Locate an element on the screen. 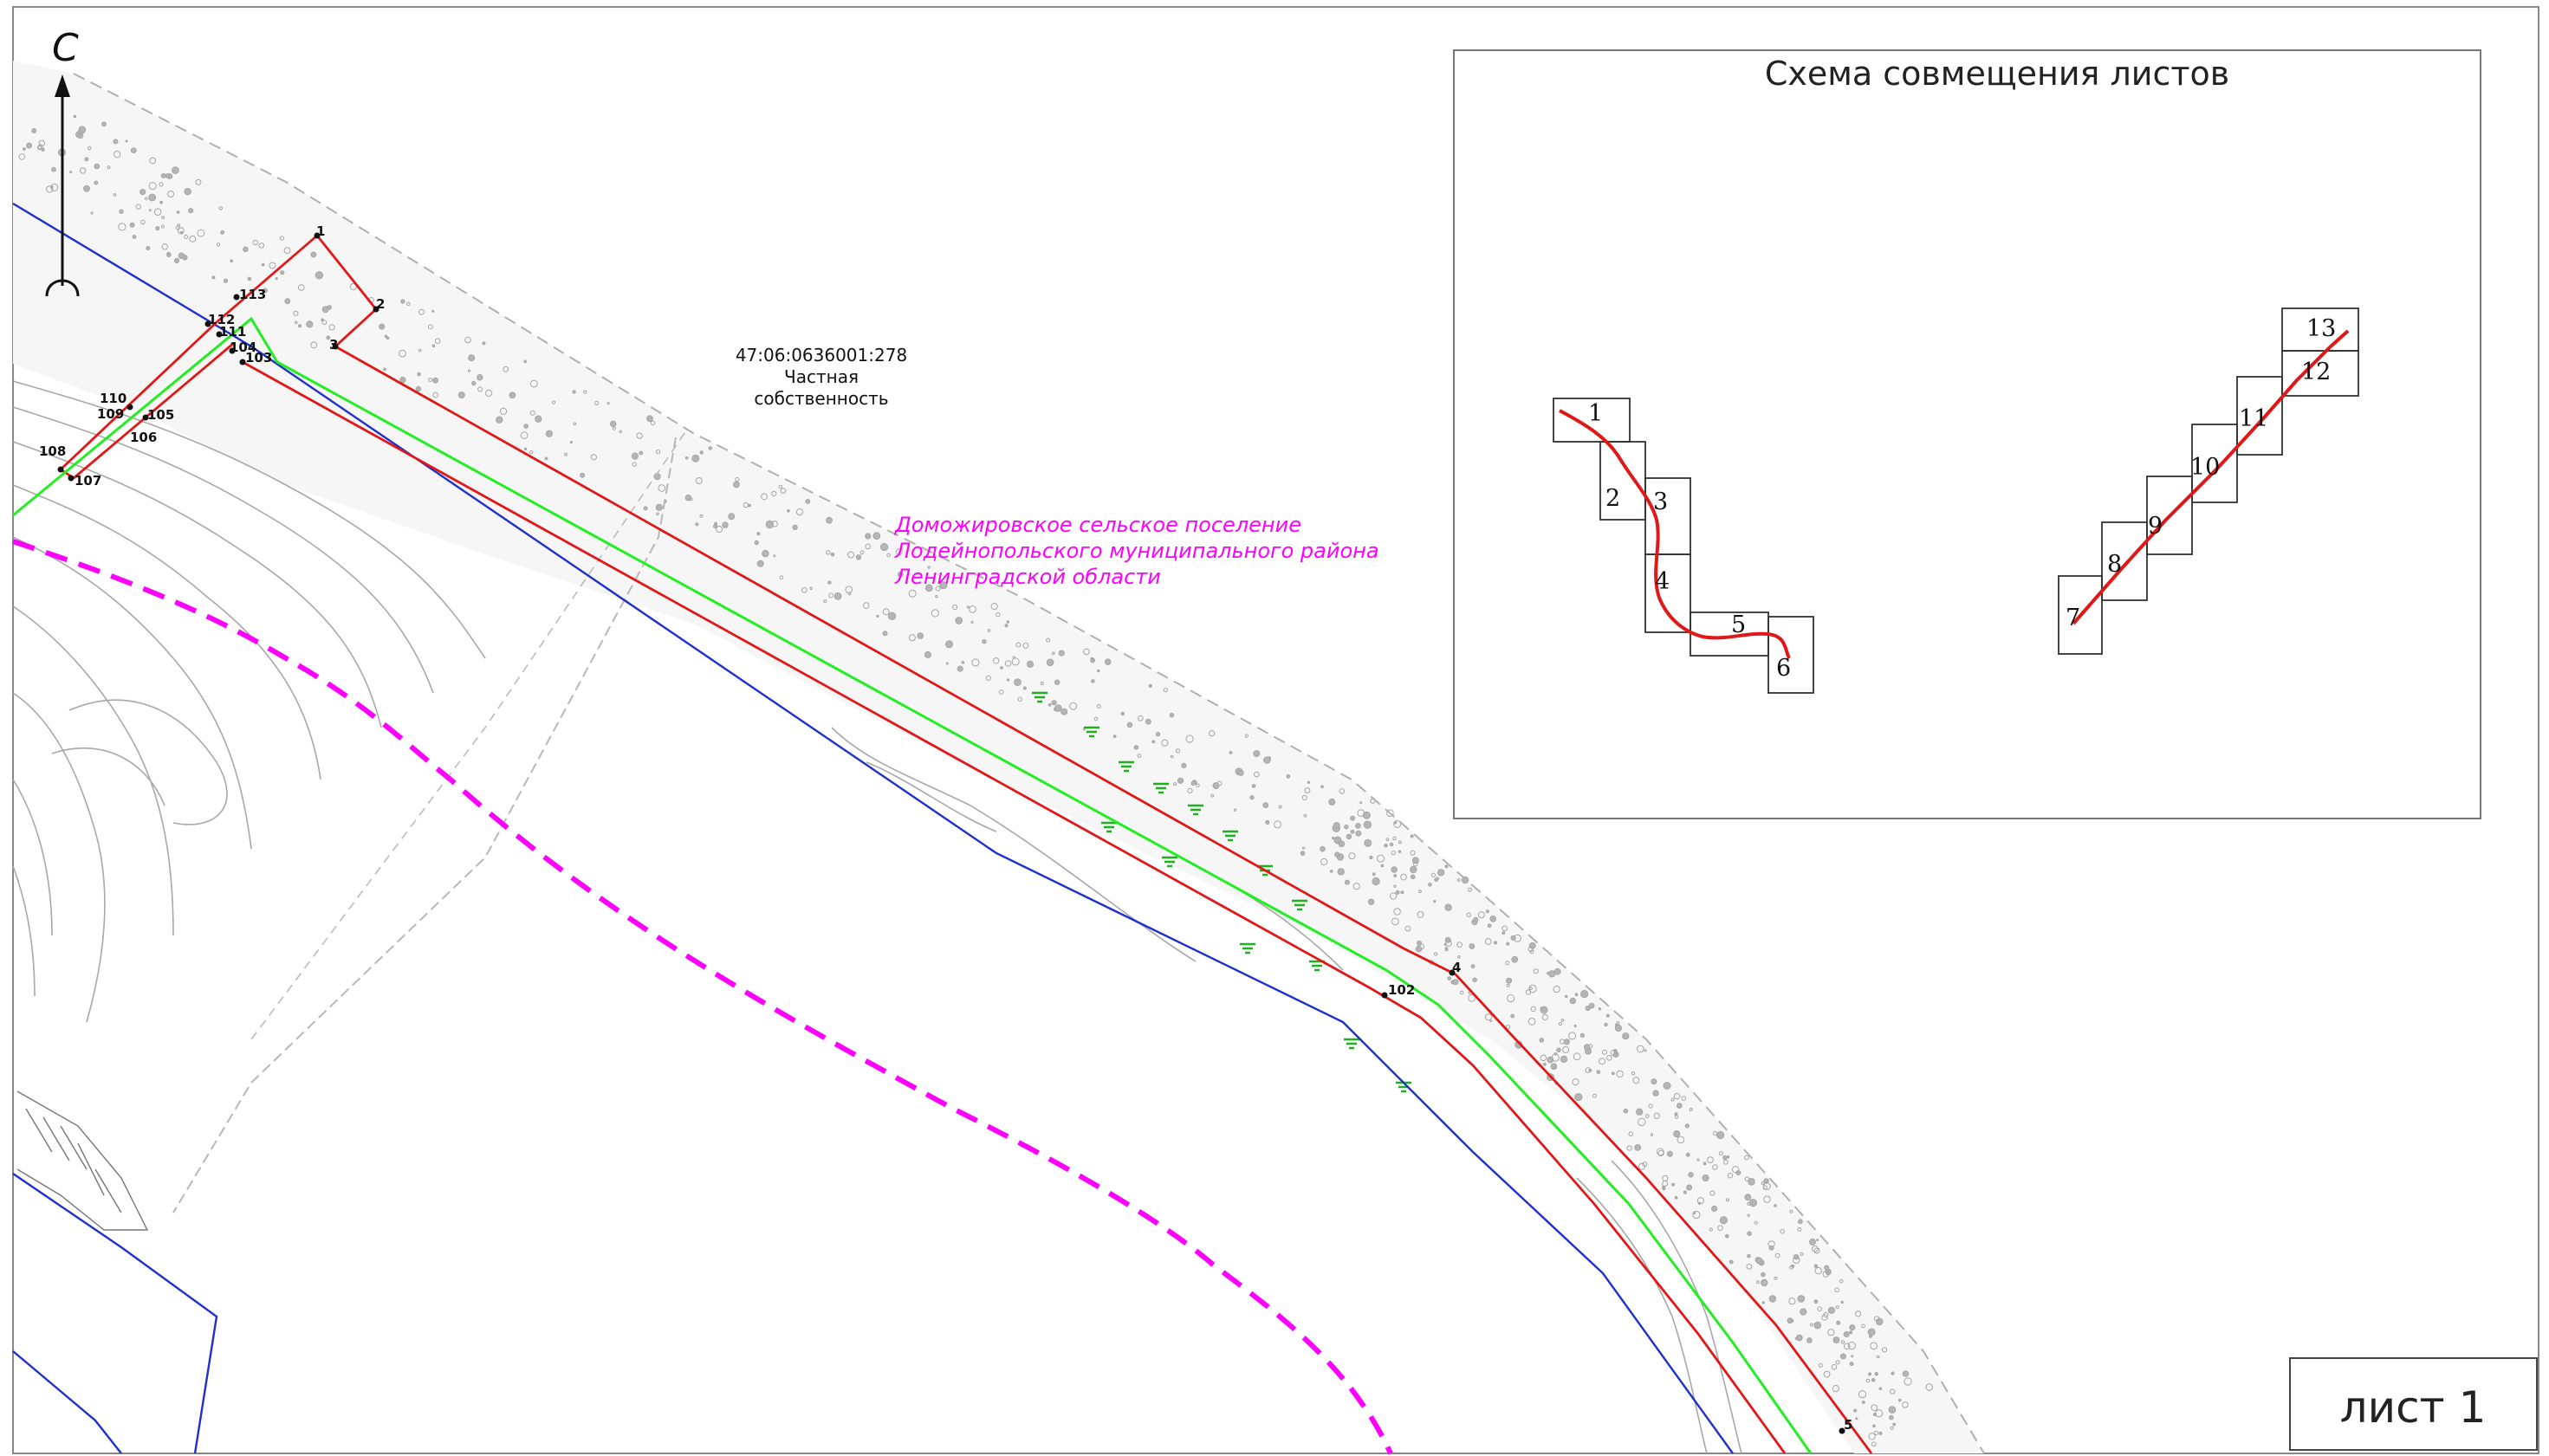 The height and width of the screenshot is (1456, 2549). scheme-num-12: 12 is located at coordinates (2316, 372).